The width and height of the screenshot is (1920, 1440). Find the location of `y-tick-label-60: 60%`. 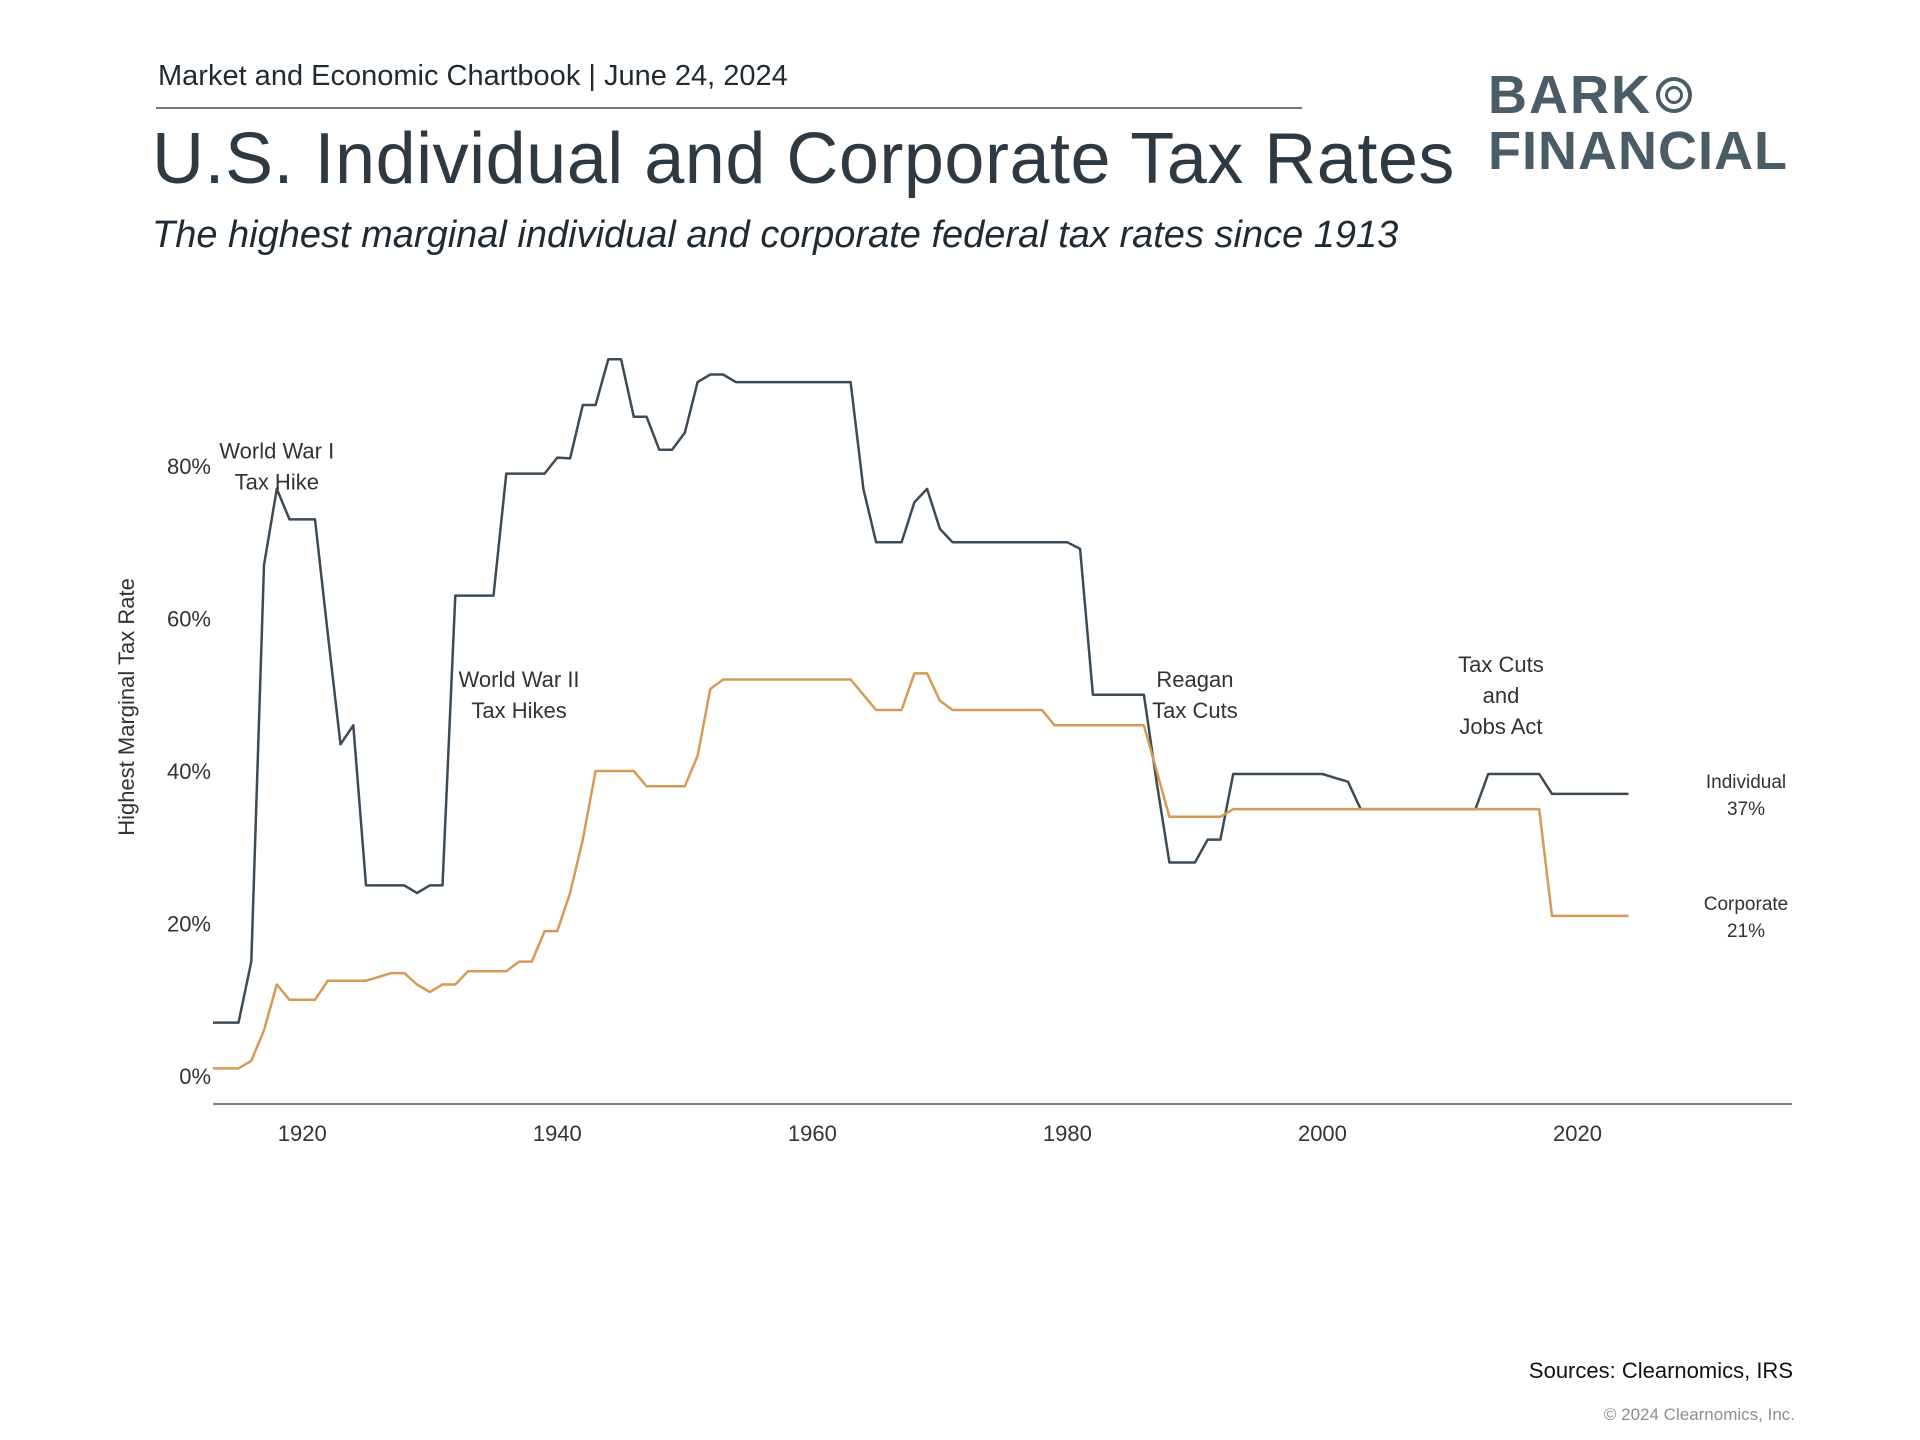

y-tick-label-60: 60% is located at coordinates (189, 619).